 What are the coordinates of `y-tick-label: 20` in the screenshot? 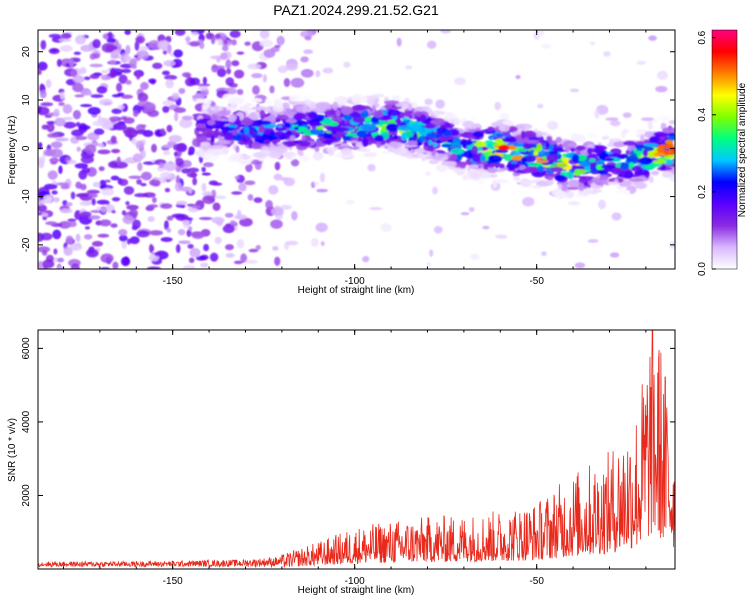 It's located at (26, 52).